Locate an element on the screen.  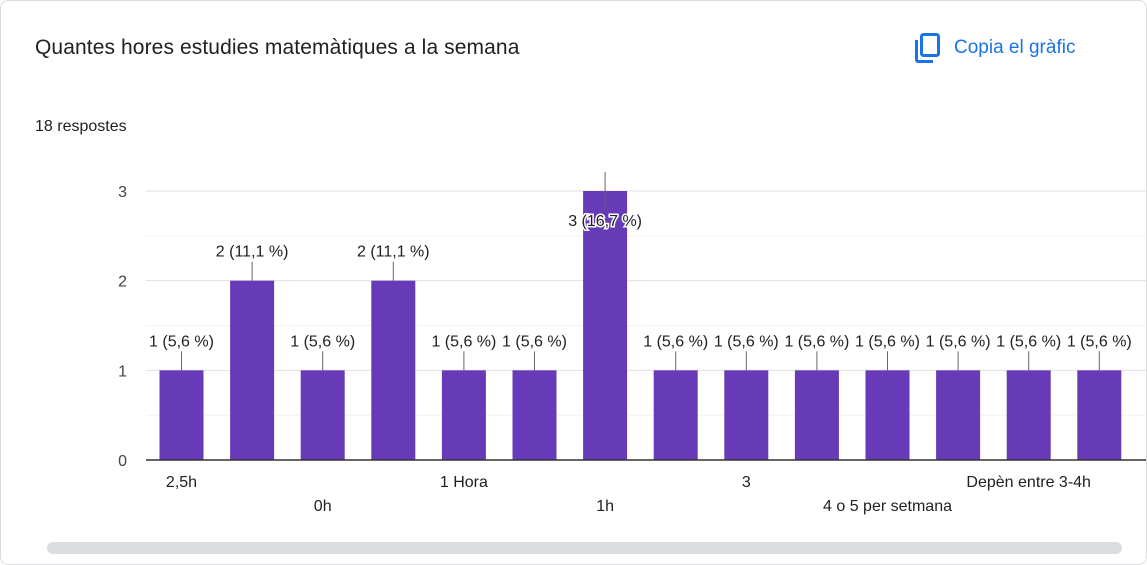
y-tick-label: 0 is located at coordinates (122, 461).